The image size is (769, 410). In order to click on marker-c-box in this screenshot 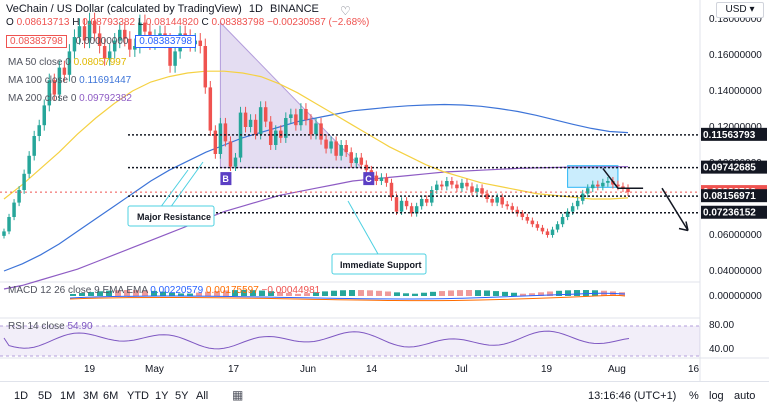, I will do `click(369, 179)`.